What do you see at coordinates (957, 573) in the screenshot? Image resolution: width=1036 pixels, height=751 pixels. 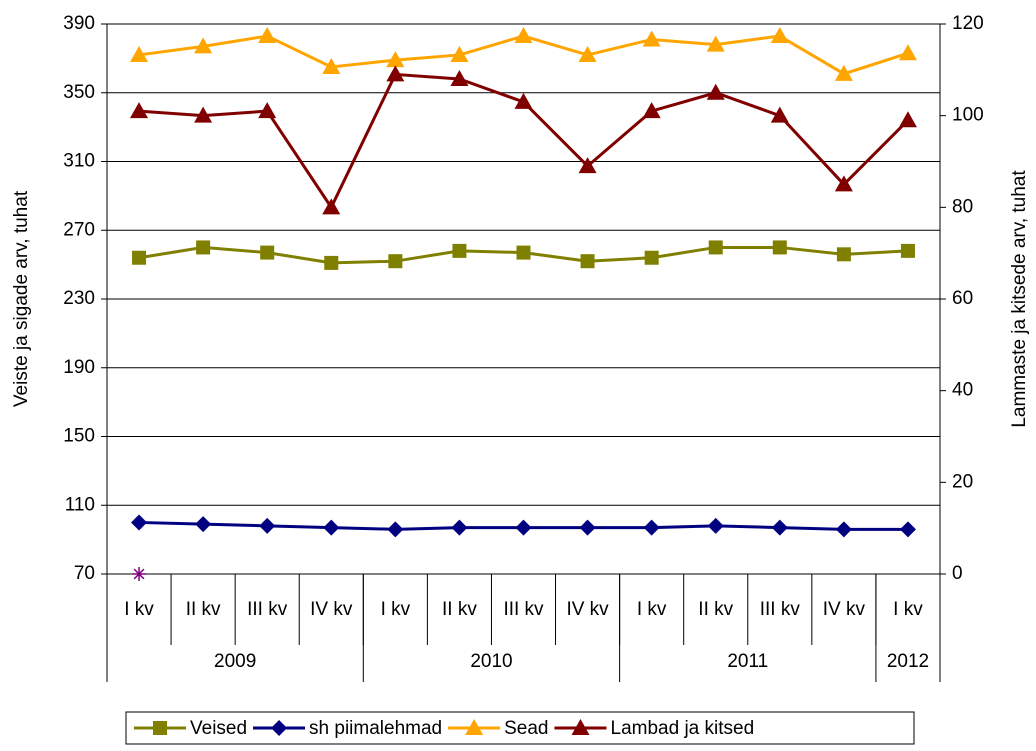 I see `y2-tick-label: 0` at bounding box center [957, 573].